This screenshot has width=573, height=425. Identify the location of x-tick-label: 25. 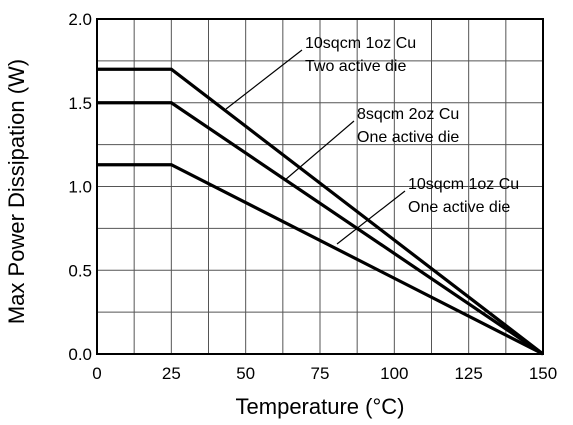
(171, 373).